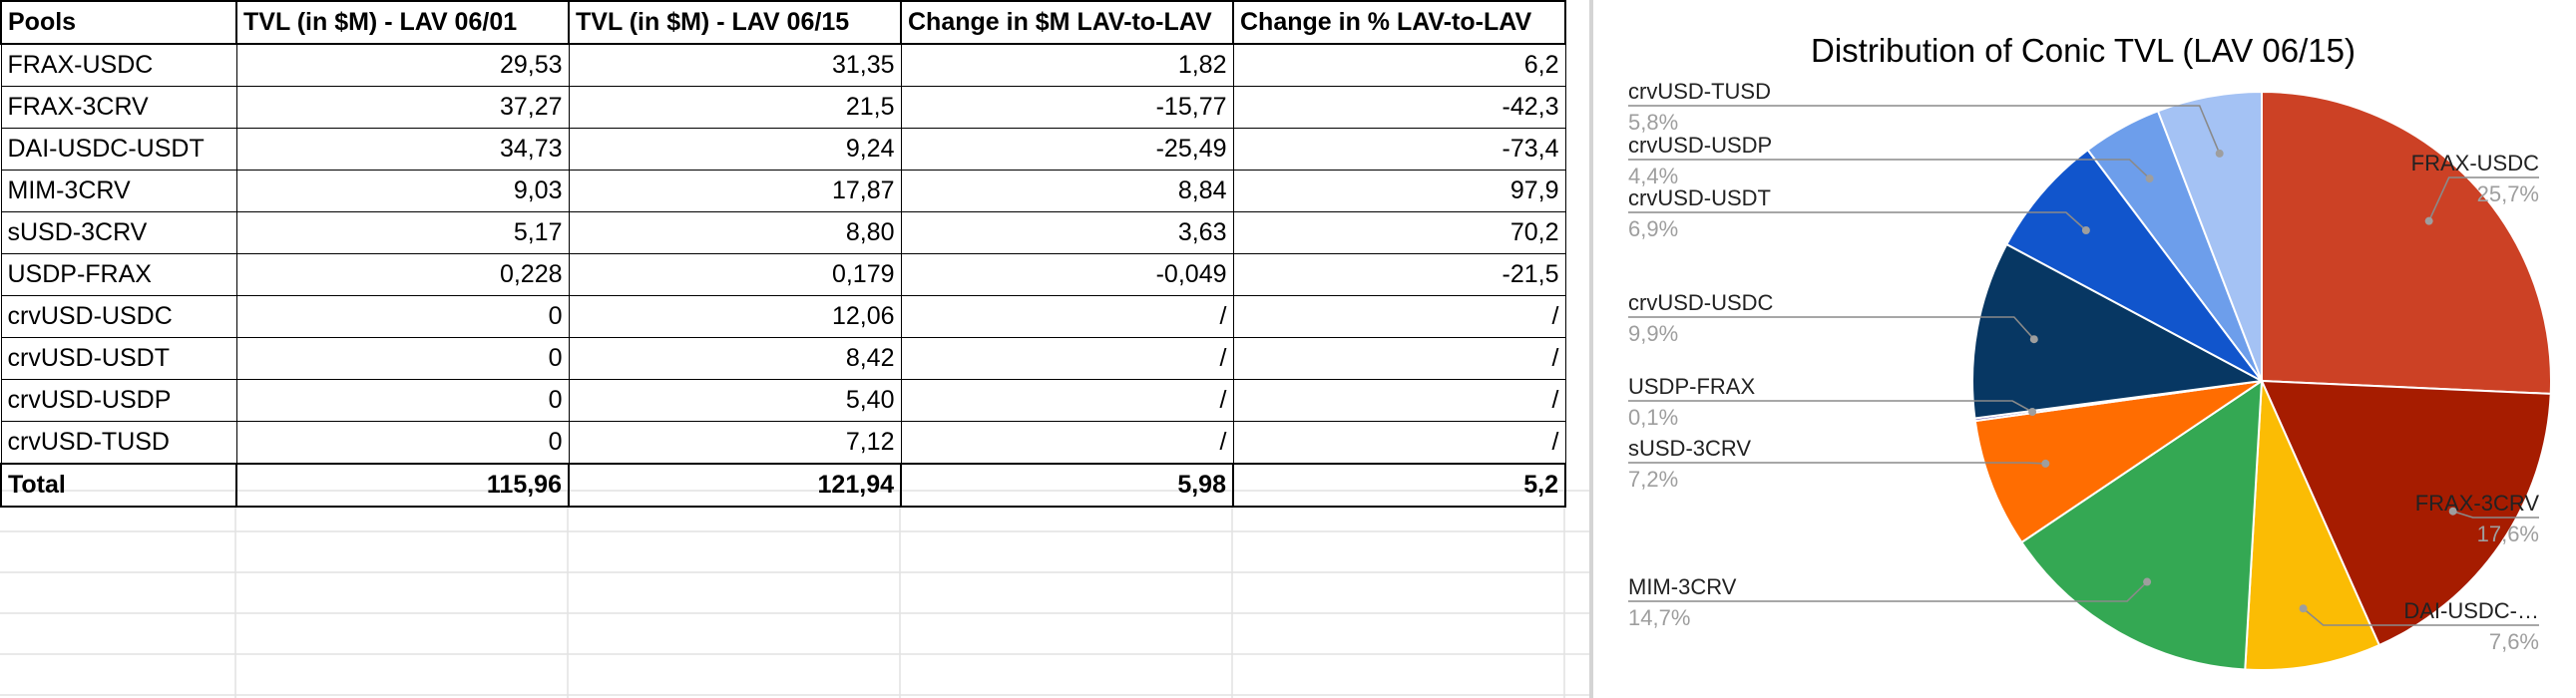  What do you see at coordinates (118, 149) in the screenshot?
I see `table-cell: DAI-USDC-USDT` at bounding box center [118, 149].